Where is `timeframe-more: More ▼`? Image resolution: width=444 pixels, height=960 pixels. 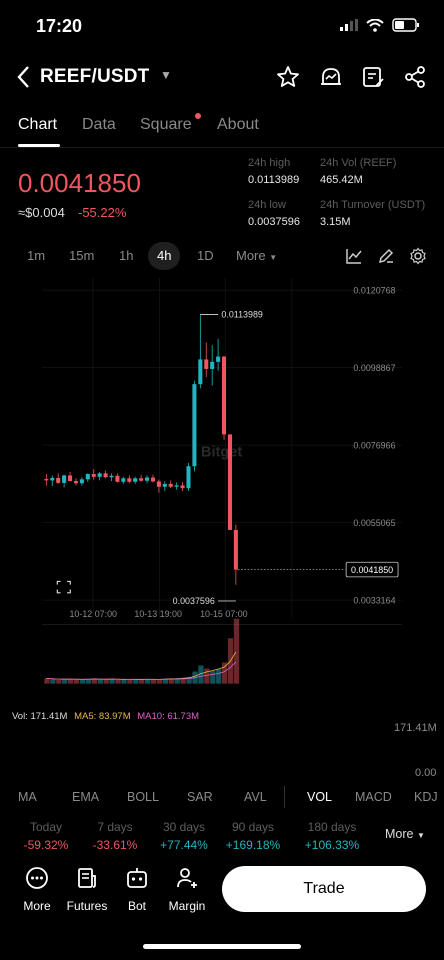 timeframe-more: More ▼ is located at coordinates (256, 255).